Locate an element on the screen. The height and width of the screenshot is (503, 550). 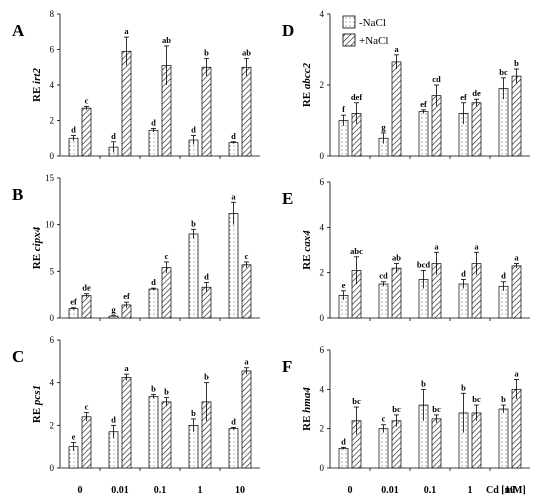
y-axis-label-gene: irt2 is located at coordinates (37, 76).